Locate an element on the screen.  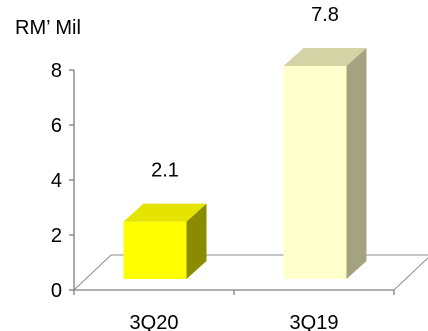
y-tick-label: 6 is located at coordinates (56, 126).